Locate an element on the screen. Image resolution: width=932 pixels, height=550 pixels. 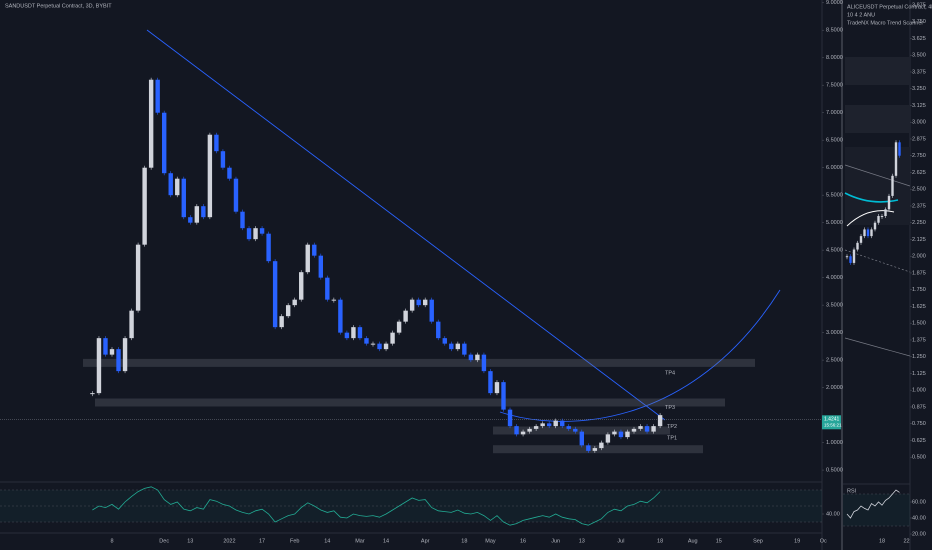
x-tick-label: 13 is located at coordinates (582, 541).